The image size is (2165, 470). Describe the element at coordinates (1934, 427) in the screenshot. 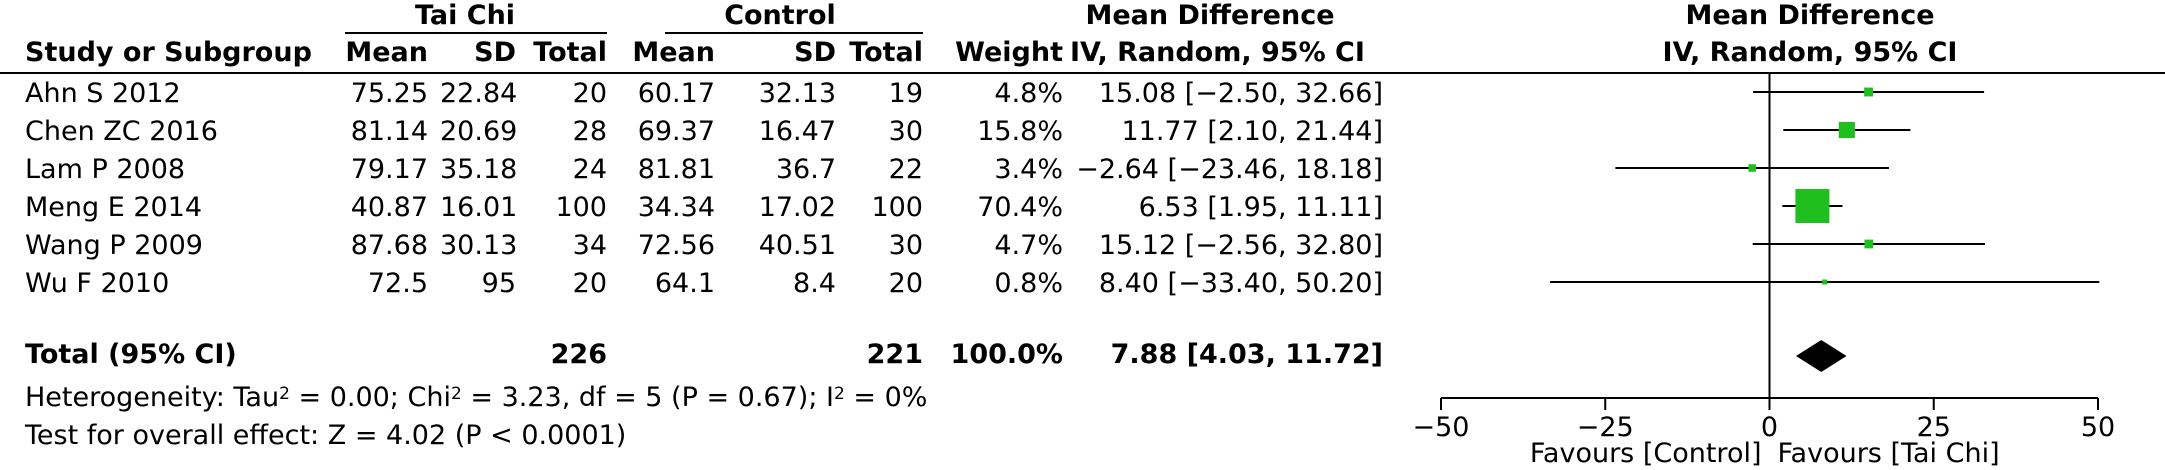

I see `x-tick-label: 25` at that location.